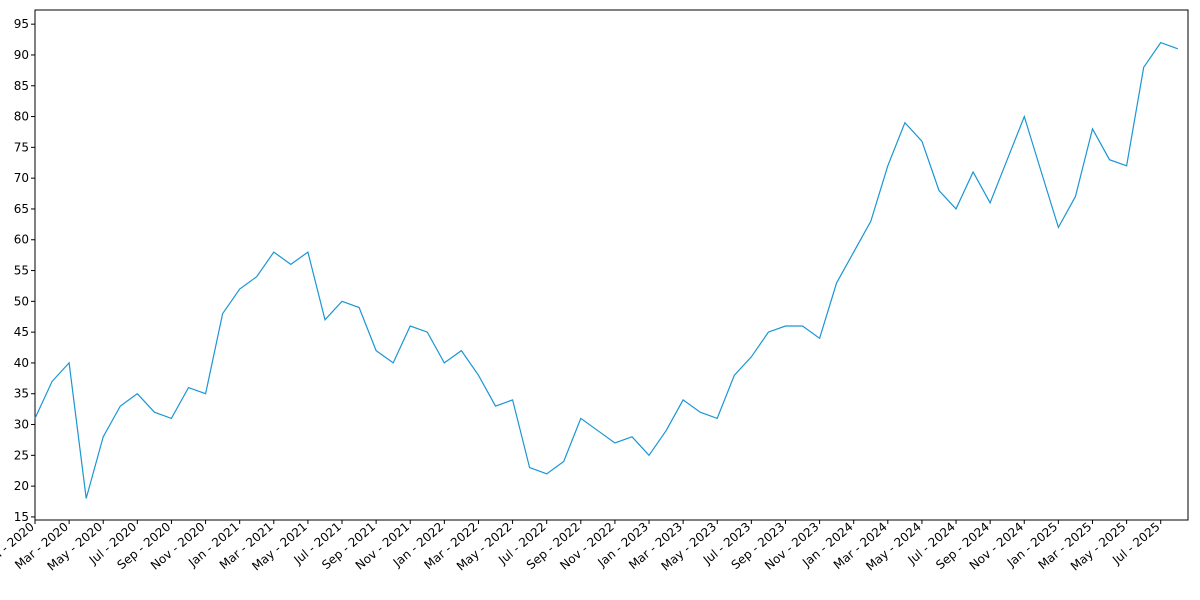 The height and width of the screenshot is (600, 1200). What do you see at coordinates (21, 363) in the screenshot?
I see `y-tick-label: 40` at bounding box center [21, 363].